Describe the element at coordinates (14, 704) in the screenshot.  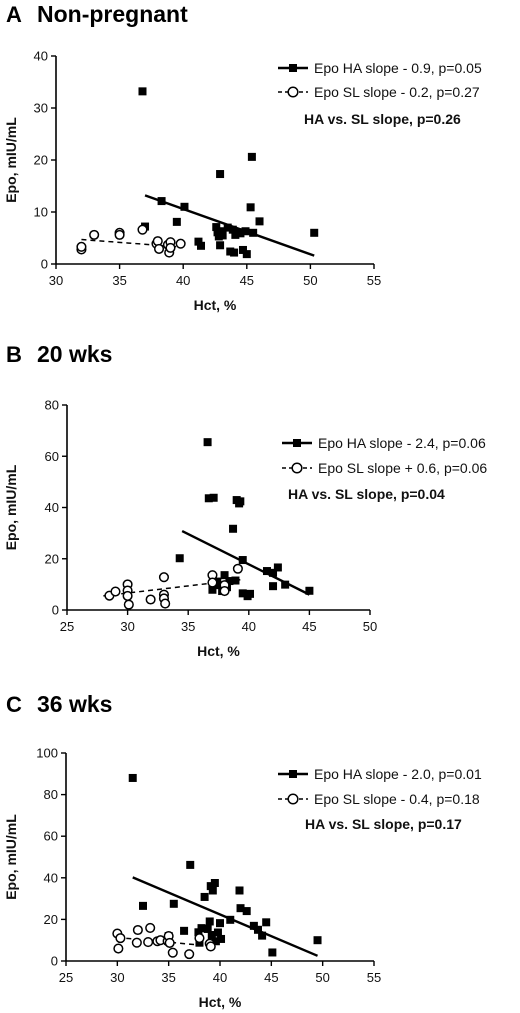
I see `panel-letter: C` at that location.